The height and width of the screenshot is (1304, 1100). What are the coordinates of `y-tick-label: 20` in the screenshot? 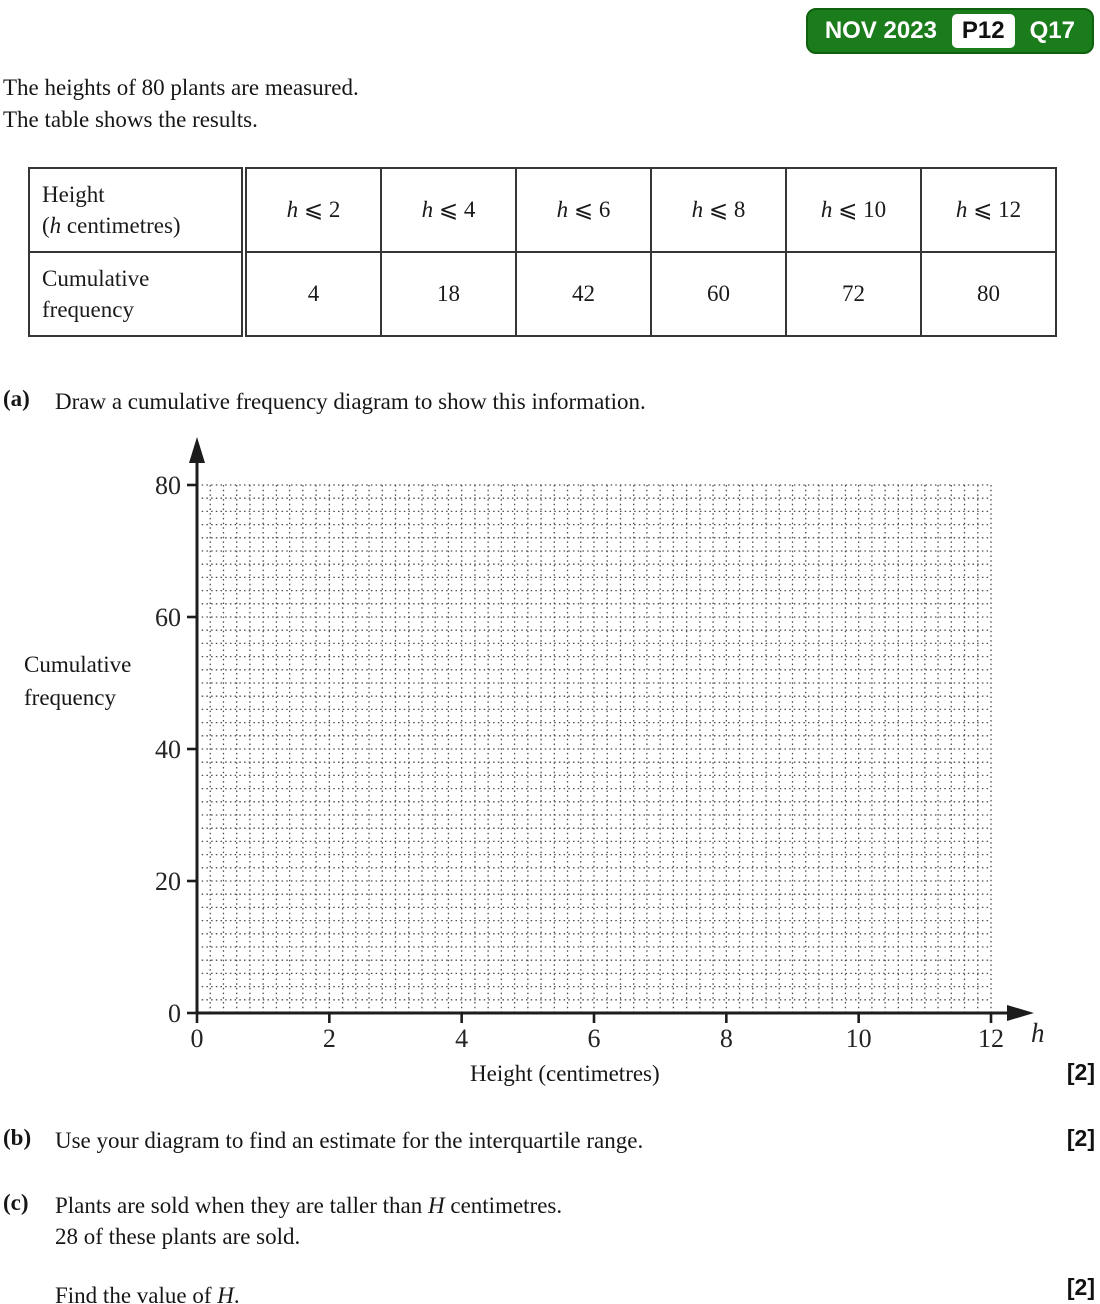 It's located at (168, 881).